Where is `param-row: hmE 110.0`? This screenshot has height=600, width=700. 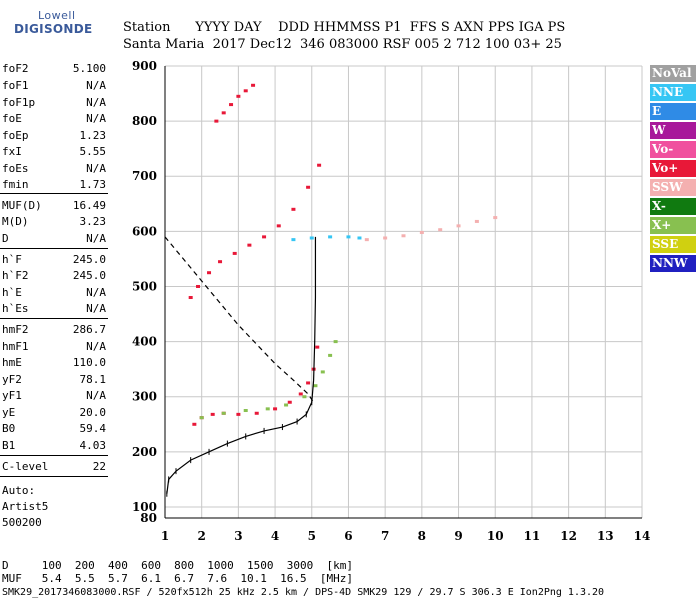
param-row: hmE 110.0 is located at coordinates (54, 363).